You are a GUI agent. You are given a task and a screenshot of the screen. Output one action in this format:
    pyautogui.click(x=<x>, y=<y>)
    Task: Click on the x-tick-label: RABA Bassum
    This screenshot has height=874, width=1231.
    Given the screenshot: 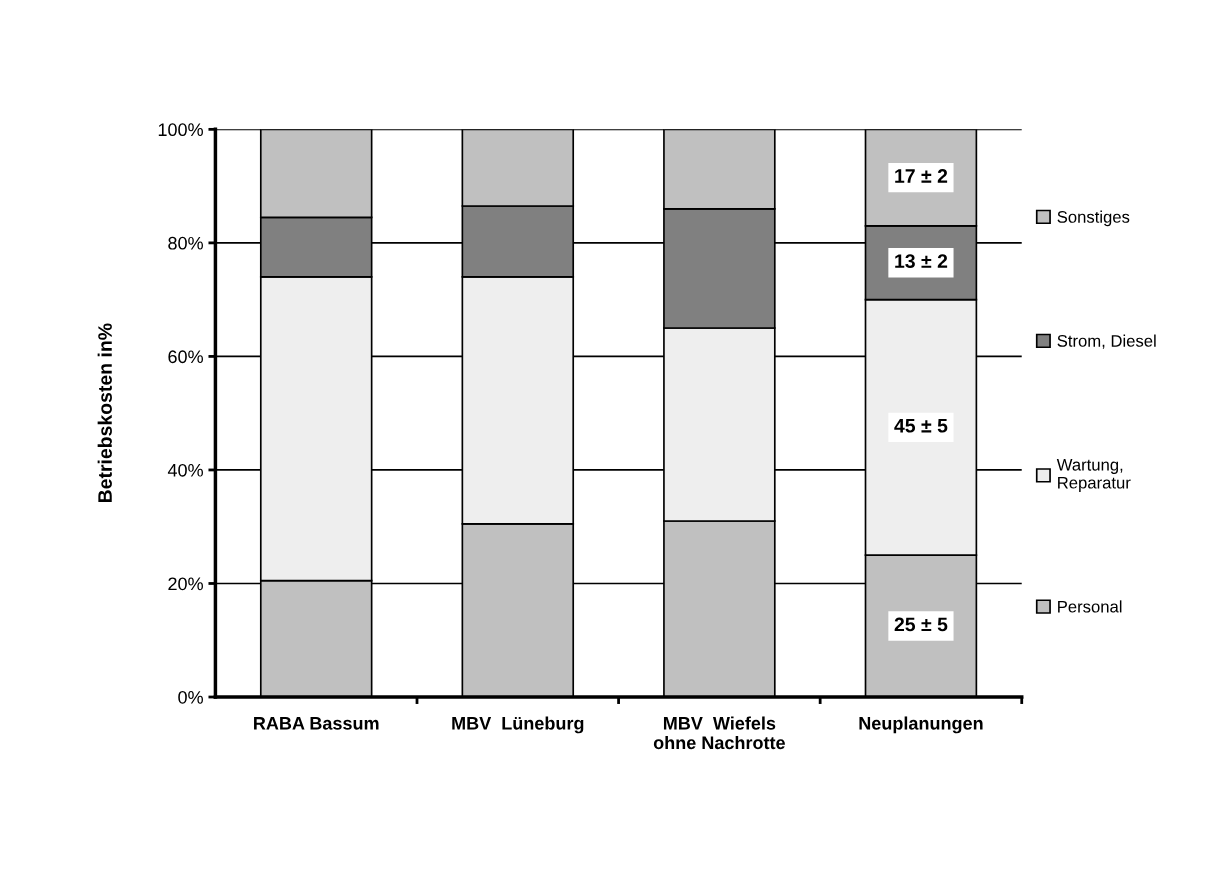 What is the action you would take?
    pyautogui.click(x=316, y=723)
    